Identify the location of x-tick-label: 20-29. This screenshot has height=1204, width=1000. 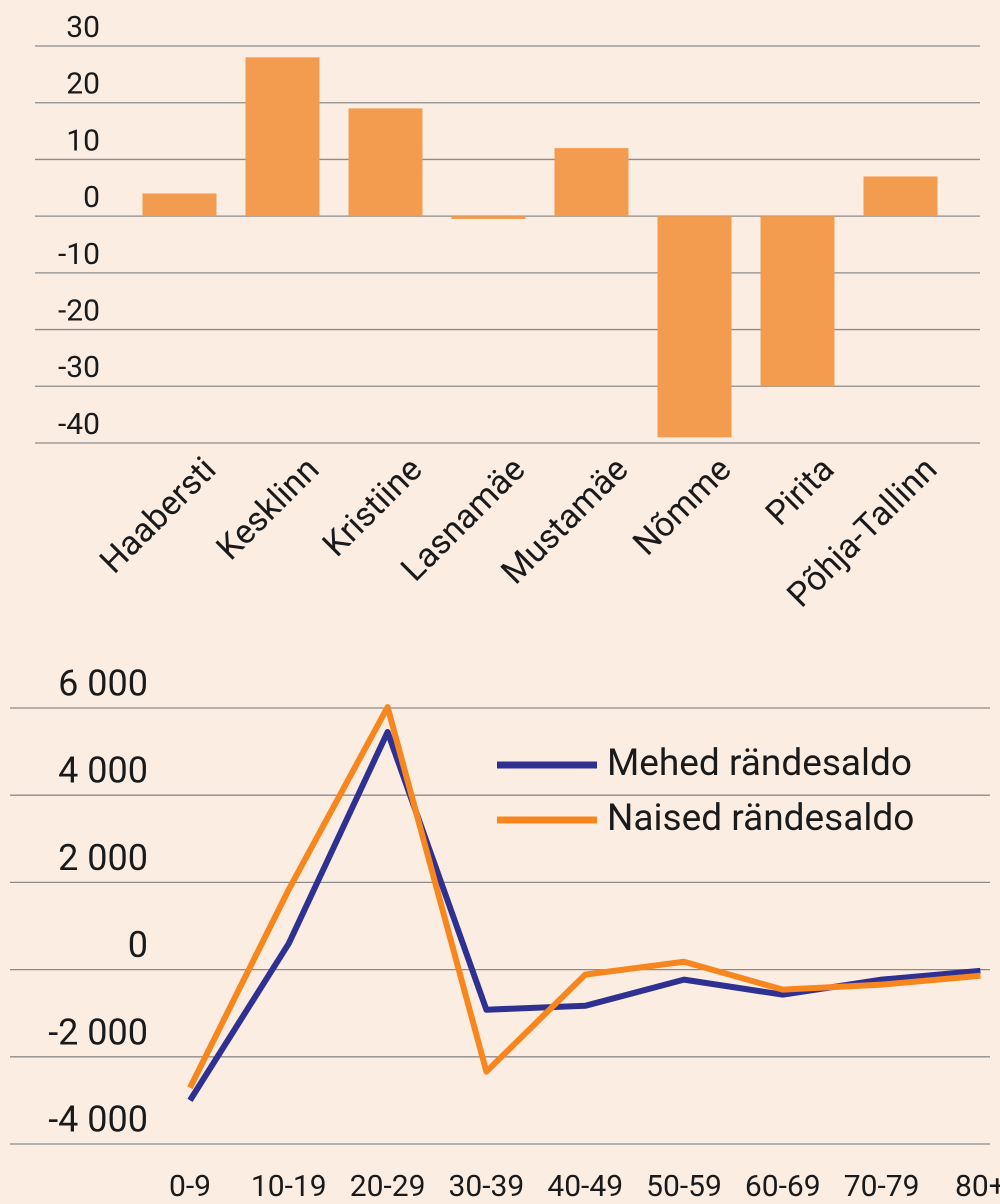
(388, 1186).